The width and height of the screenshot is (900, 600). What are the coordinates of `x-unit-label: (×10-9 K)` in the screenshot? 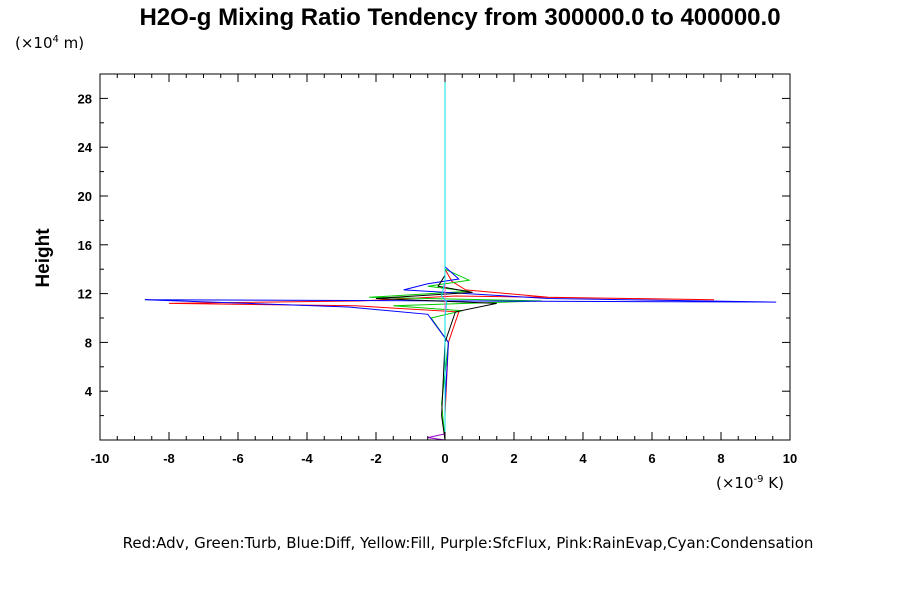 It's located at (750, 483).